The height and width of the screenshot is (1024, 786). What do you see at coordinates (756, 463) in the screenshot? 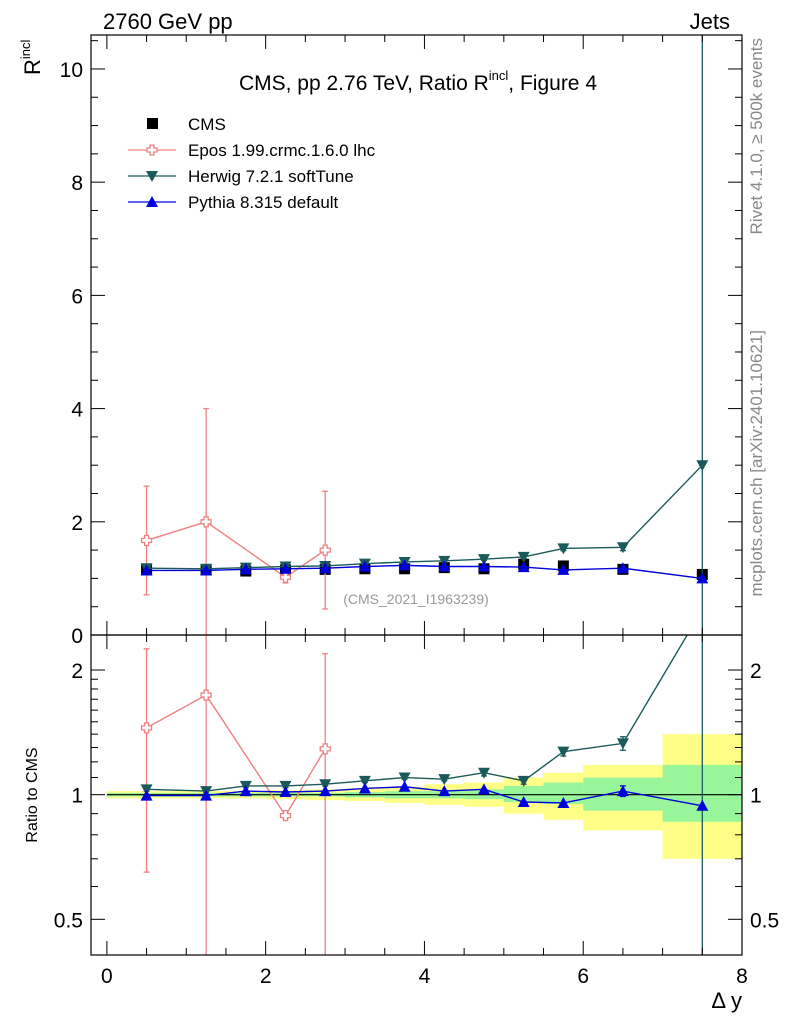
I see `mcplots-label: mcplots.cern.ch [arXiv:2401.10621]` at bounding box center [756, 463].